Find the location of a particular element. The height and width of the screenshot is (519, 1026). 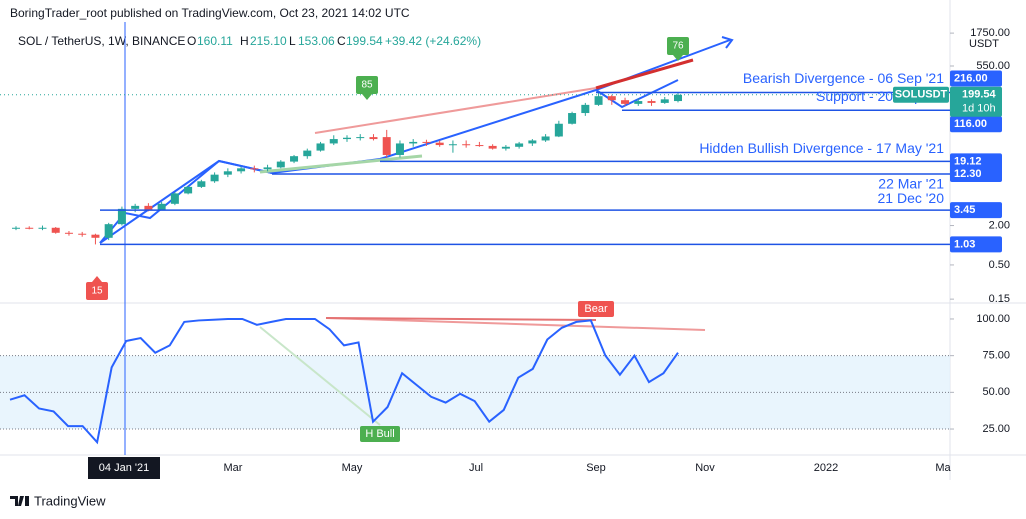

y-tick-label: 50.00 is located at coordinates (996, 392).